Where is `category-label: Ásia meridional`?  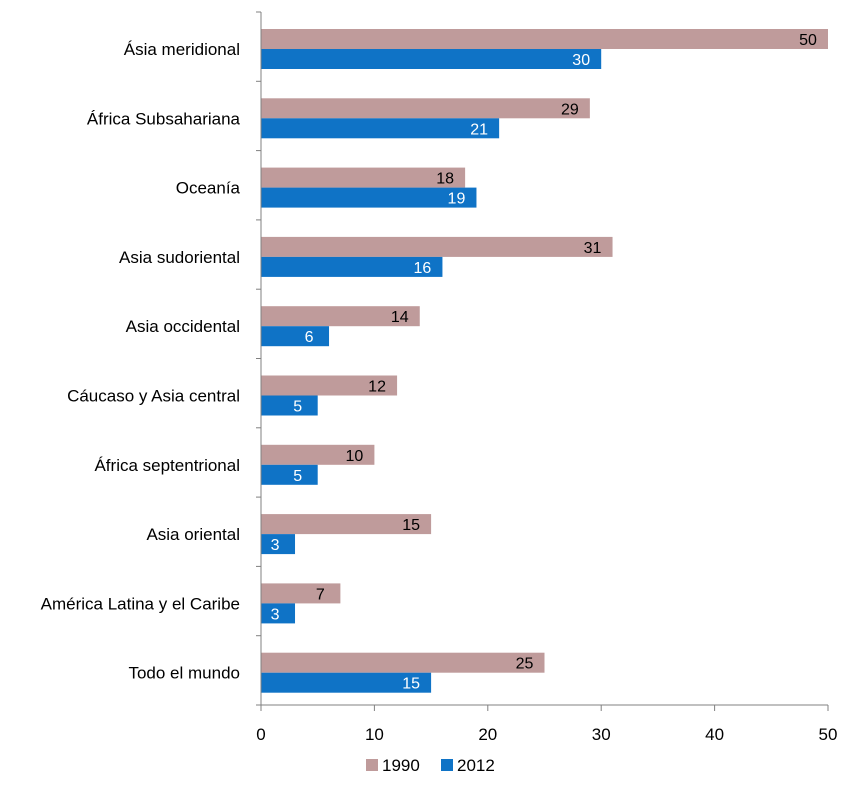
category-label: Ásia meridional is located at coordinates (182, 49).